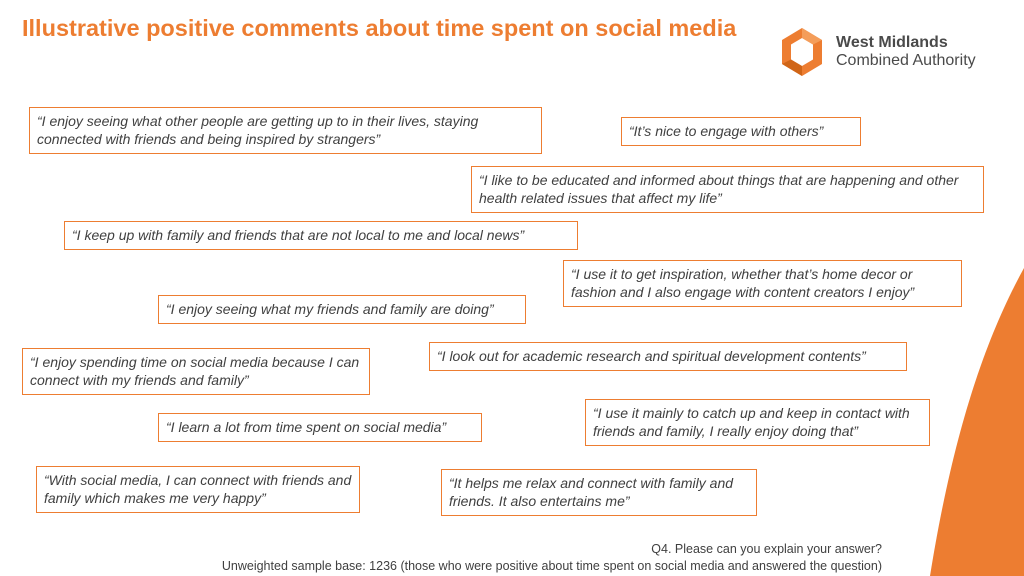  I want to click on logo-line2: Combined Authority, so click(906, 60).